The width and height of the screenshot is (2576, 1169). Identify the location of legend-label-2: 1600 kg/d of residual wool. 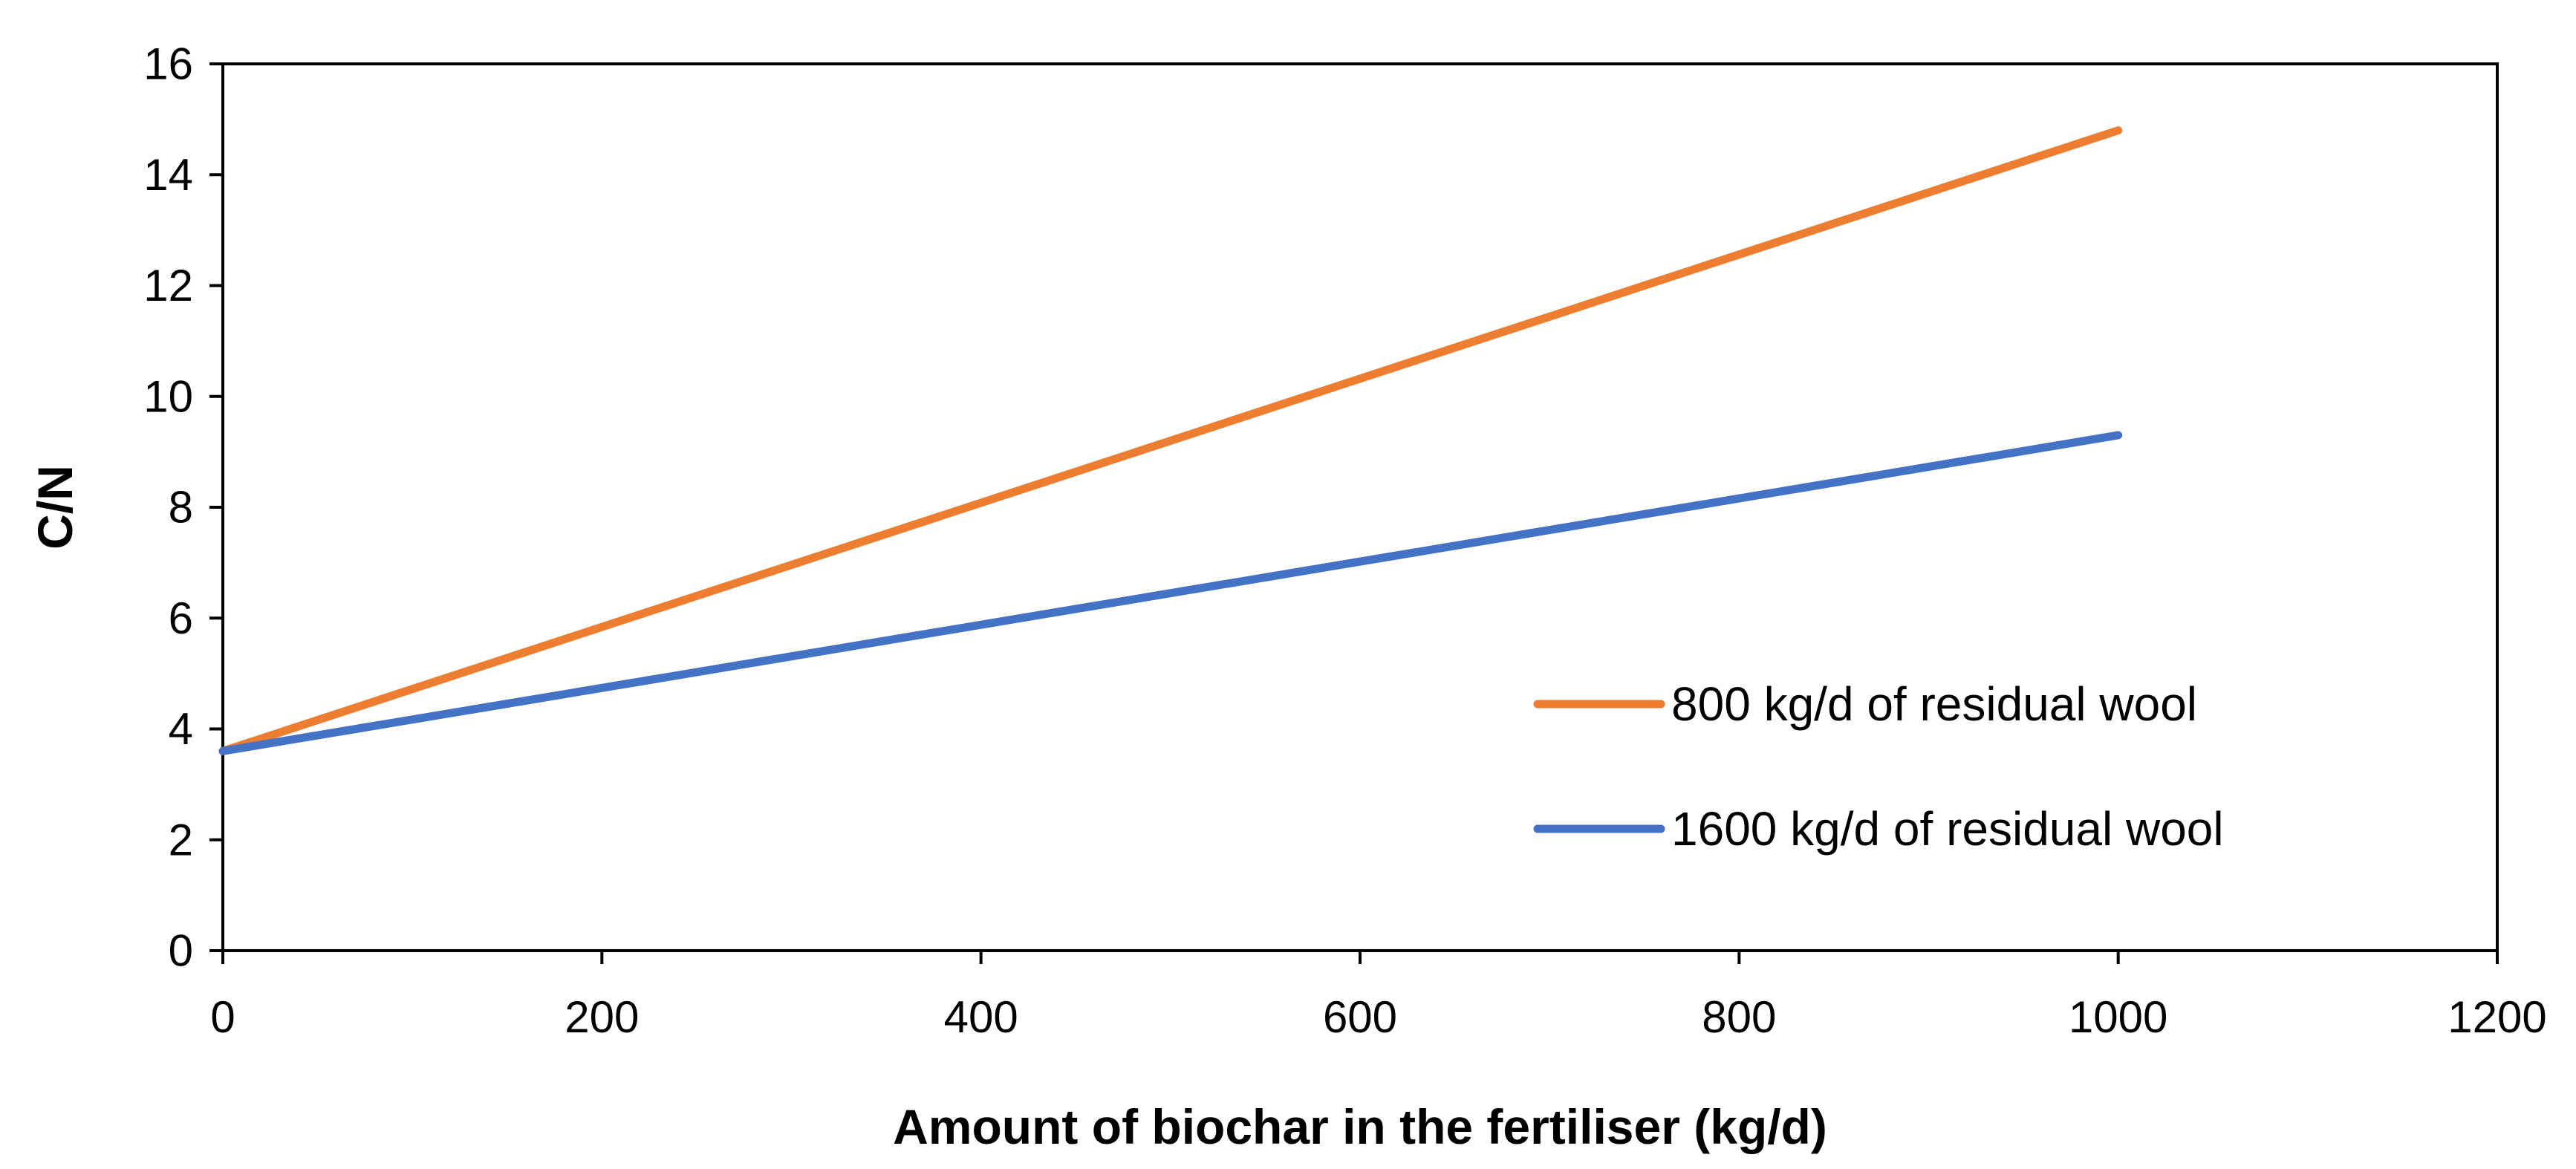
(1947, 829).